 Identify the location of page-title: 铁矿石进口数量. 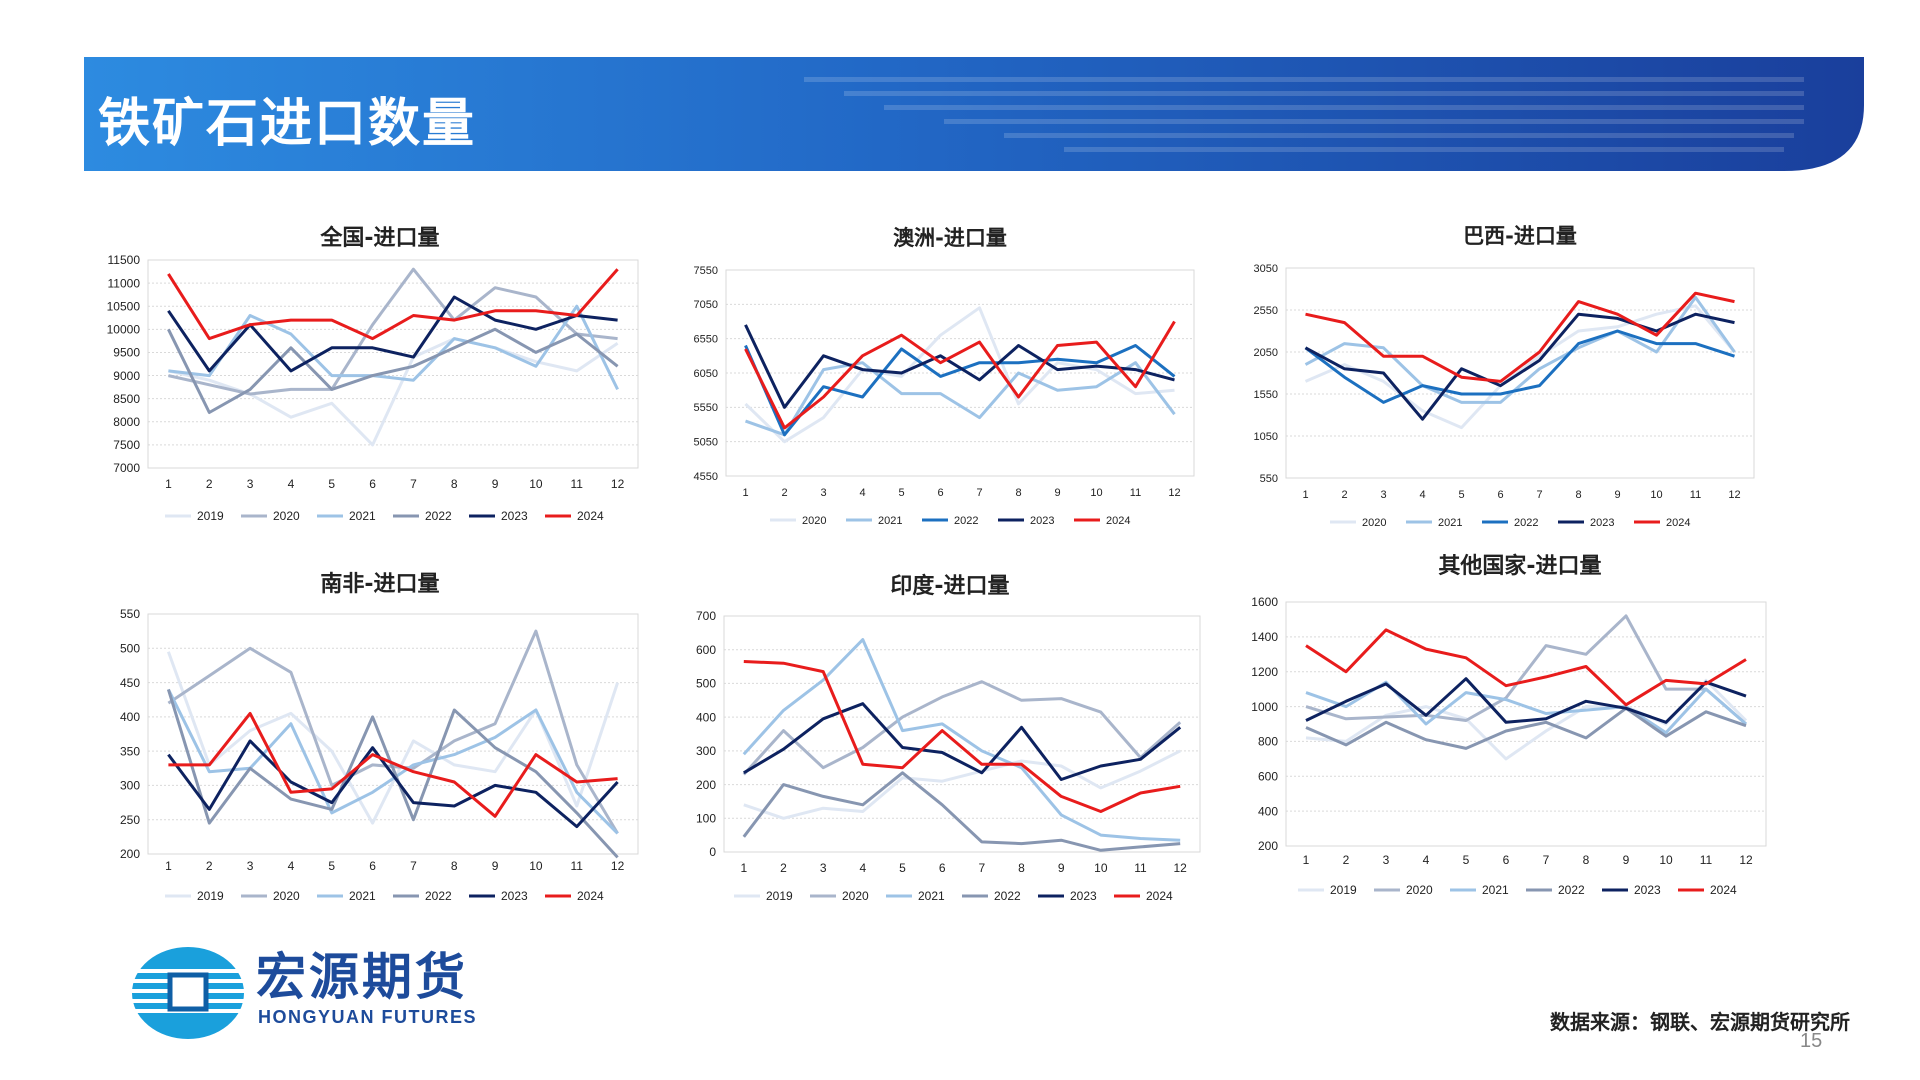
(287, 124).